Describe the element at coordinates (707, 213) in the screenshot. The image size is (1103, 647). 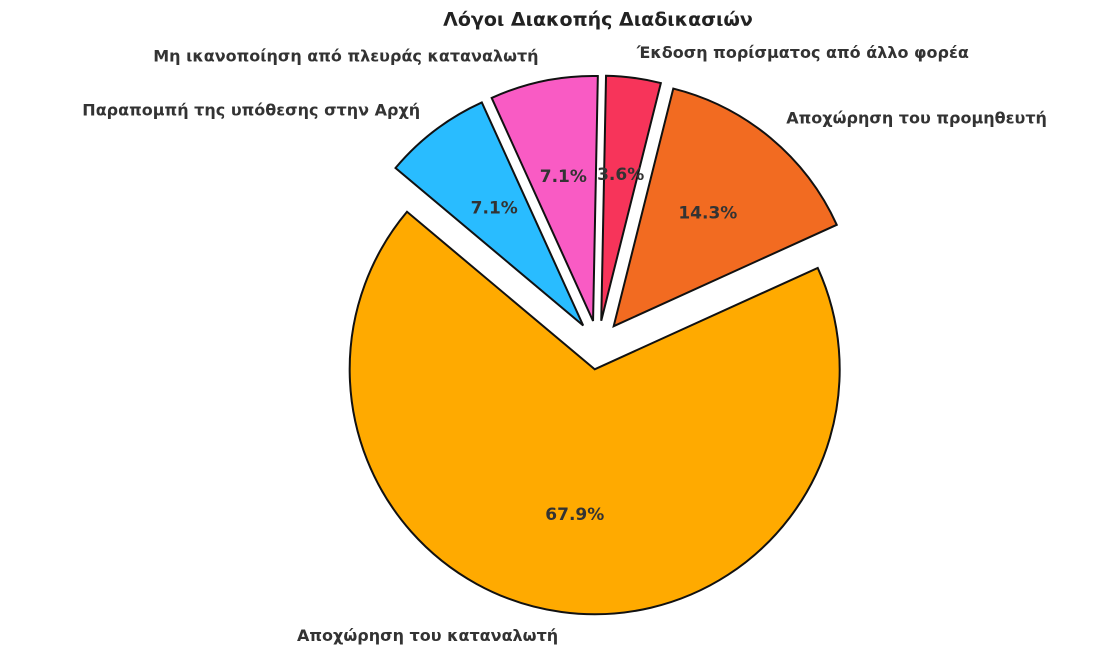
I see `value-label: 14.3%` at that location.